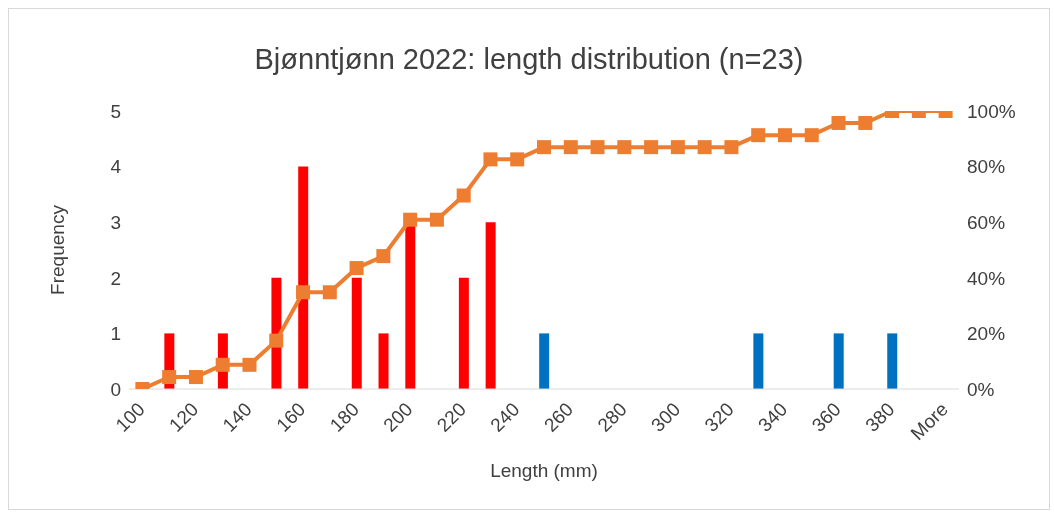 This screenshot has width=1054, height=515. Describe the element at coordinates (505, 417) in the screenshot. I see `x-tick-label: 240` at that location.